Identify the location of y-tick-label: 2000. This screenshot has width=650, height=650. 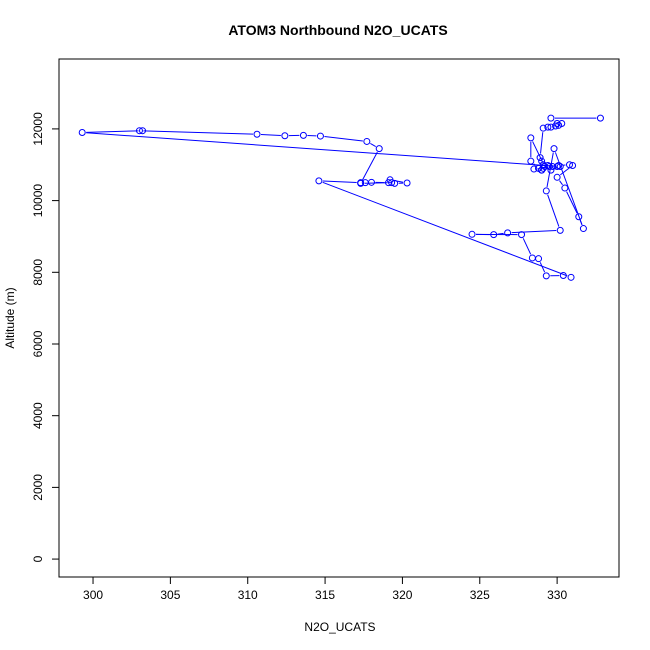
(38, 487).